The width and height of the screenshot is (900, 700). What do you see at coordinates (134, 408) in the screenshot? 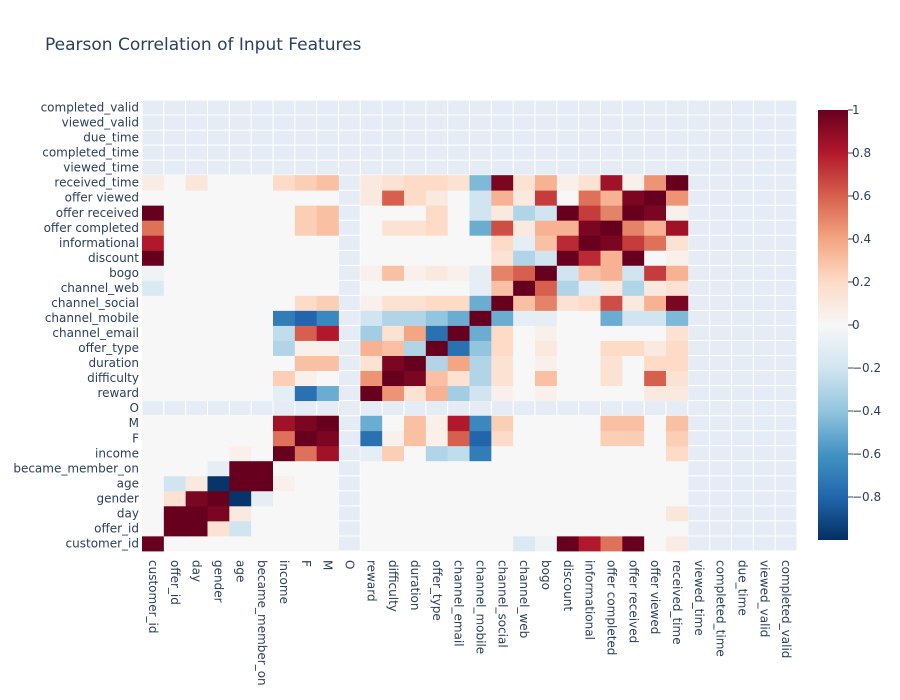
I see `y-tick-label: O` at bounding box center [134, 408].